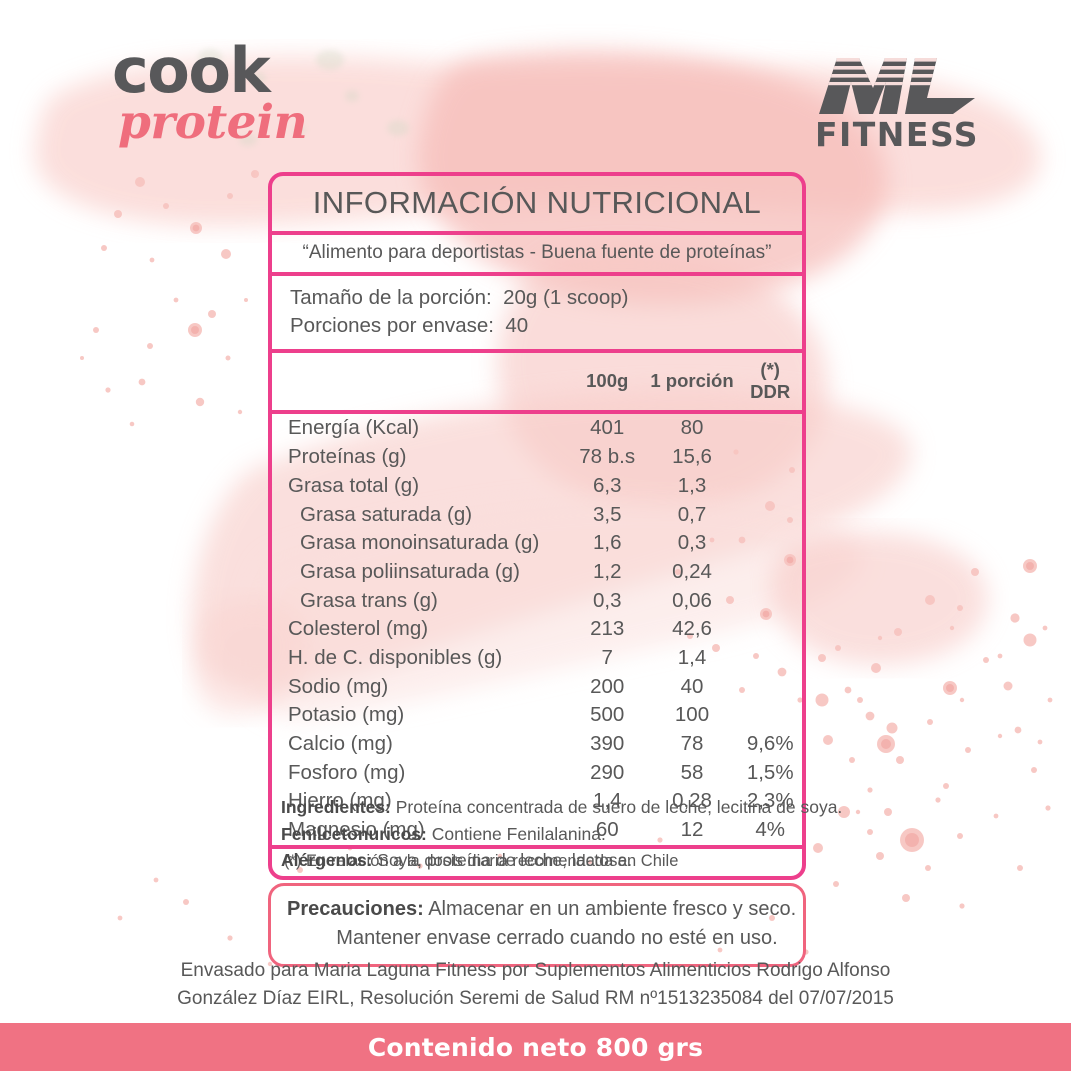 This screenshot has height=1071, width=1071. What do you see at coordinates (607, 428) in the screenshot?
I see `nutrient-value-100g: 401` at bounding box center [607, 428].